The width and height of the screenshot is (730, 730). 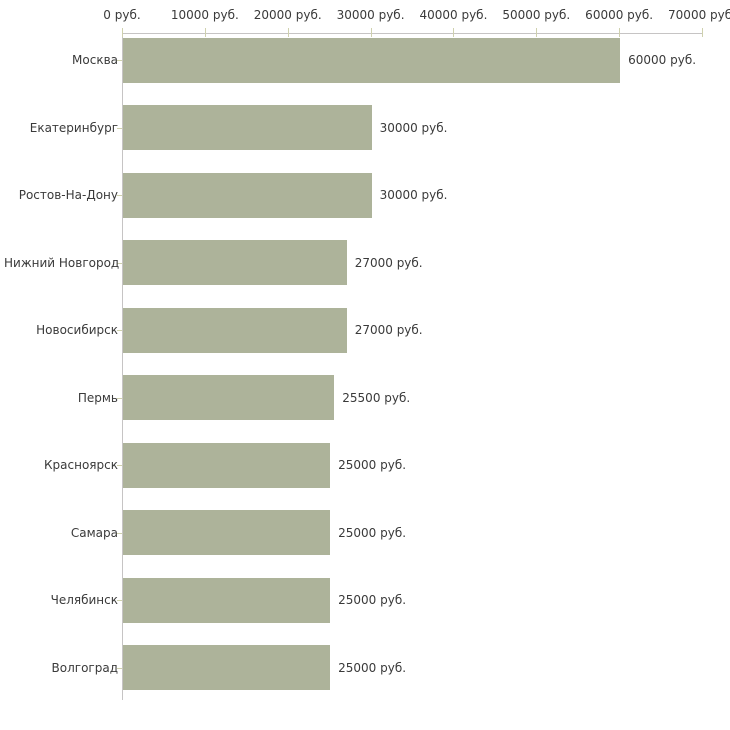 I want to click on category-label: Новосибирск, so click(x=77, y=330).